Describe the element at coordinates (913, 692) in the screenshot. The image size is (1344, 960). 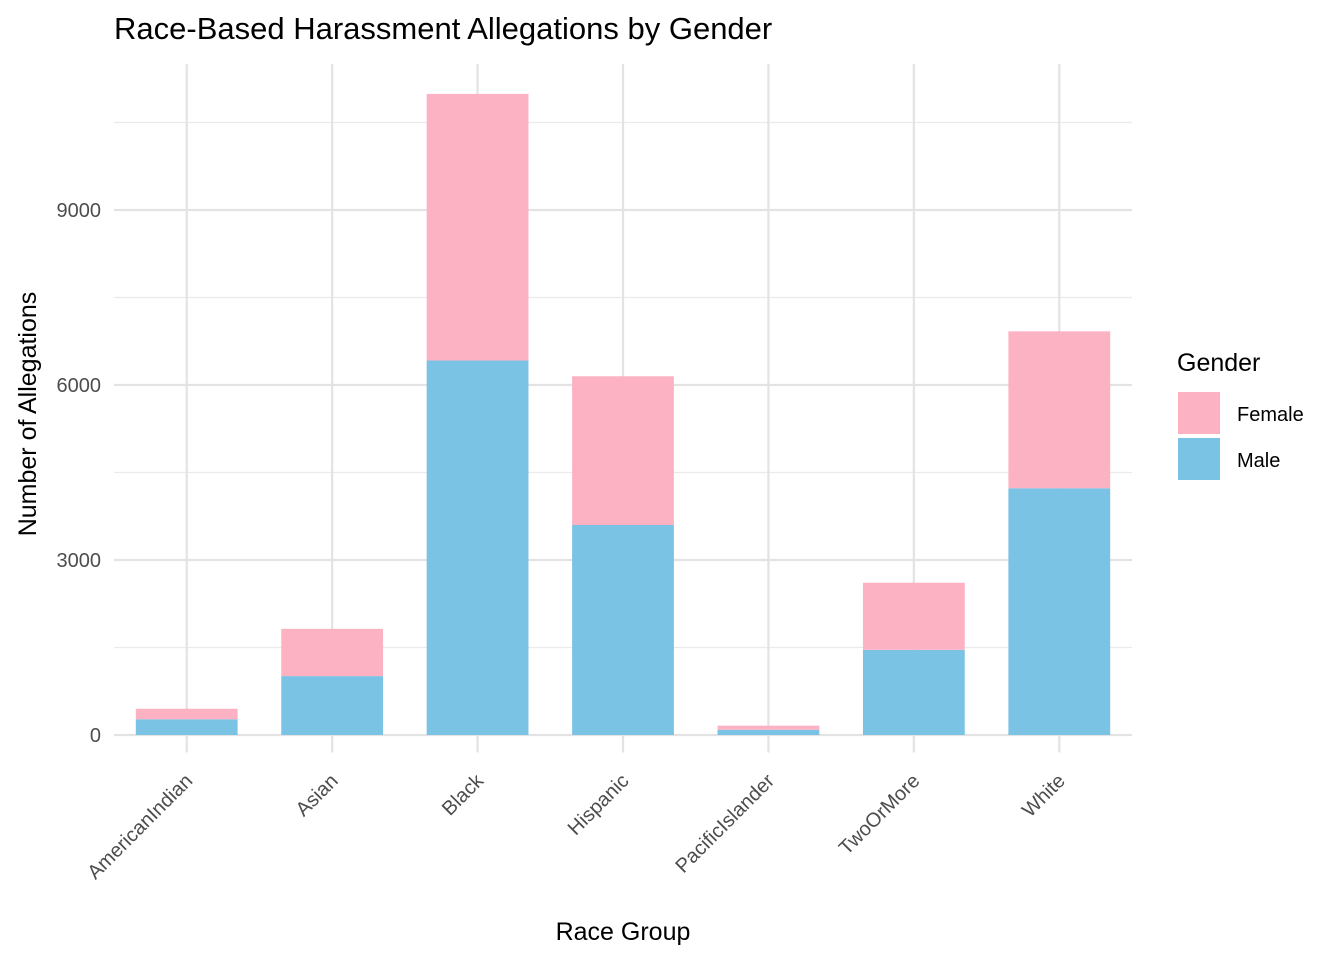
I see `bar-TwoOrMore-male` at that location.